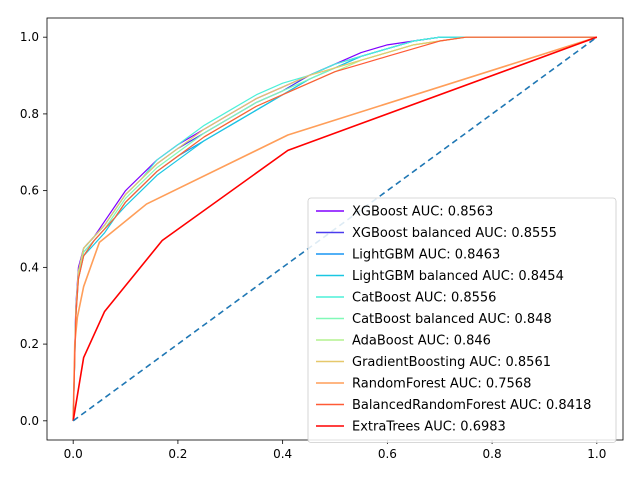 The image size is (640, 480). What do you see at coordinates (29, 344) in the screenshot?
I see `y-tick-label: 0.2` at bounding box center [29, 344].